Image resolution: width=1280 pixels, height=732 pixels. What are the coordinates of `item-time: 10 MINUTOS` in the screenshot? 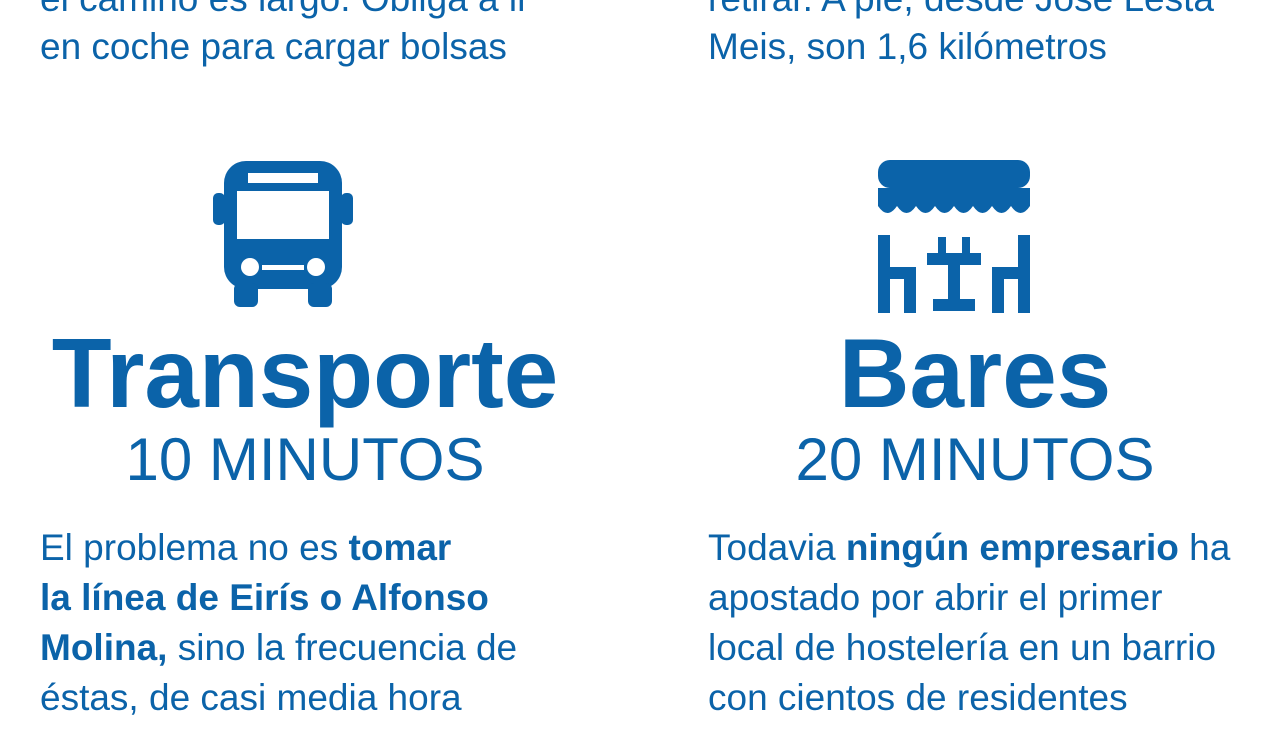 It's located at (305, 459).